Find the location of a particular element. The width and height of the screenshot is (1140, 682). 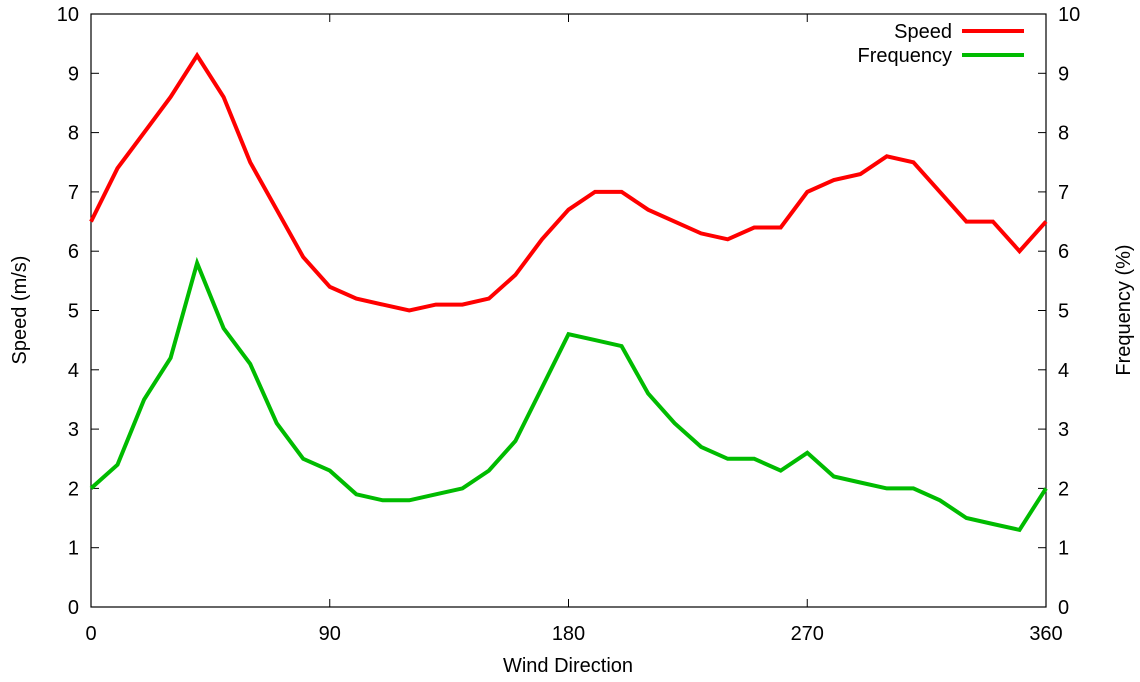

y-tick-label: 10 is located at coordinates (68, 15).